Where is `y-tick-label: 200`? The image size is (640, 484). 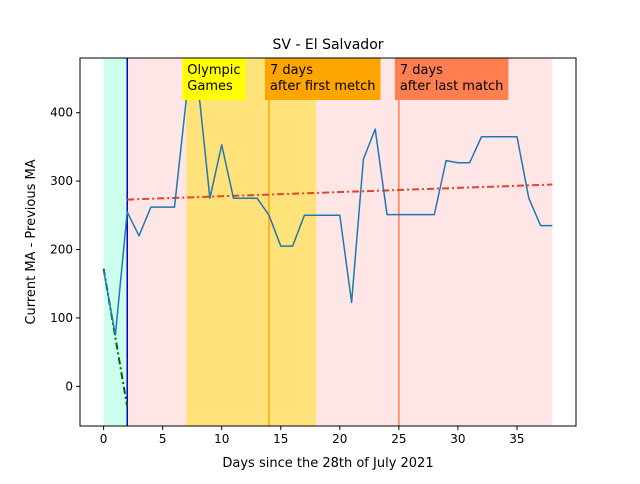 y-tick-label: 200 is located at coordinates (61, 250).